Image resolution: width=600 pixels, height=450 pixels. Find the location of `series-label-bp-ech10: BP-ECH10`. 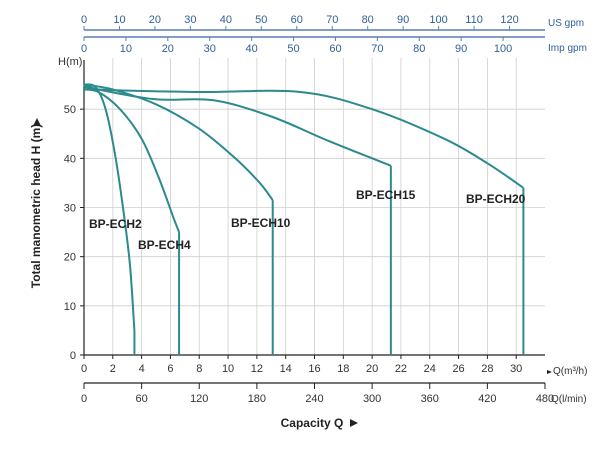

series-label-bp-ech10: BP-ECH10 is located at coordinates (261, 223).